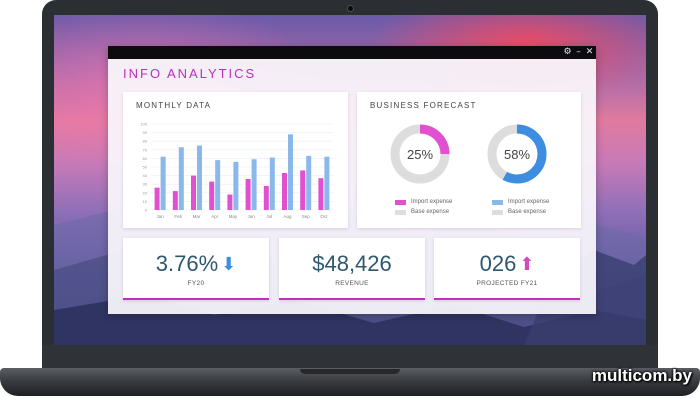 This screenshot has width=700, height=402. What do you see at coordinates (287, 216) in the screenshot?
I see `x-tick-label: Aug` at bounding box center [287, 216].